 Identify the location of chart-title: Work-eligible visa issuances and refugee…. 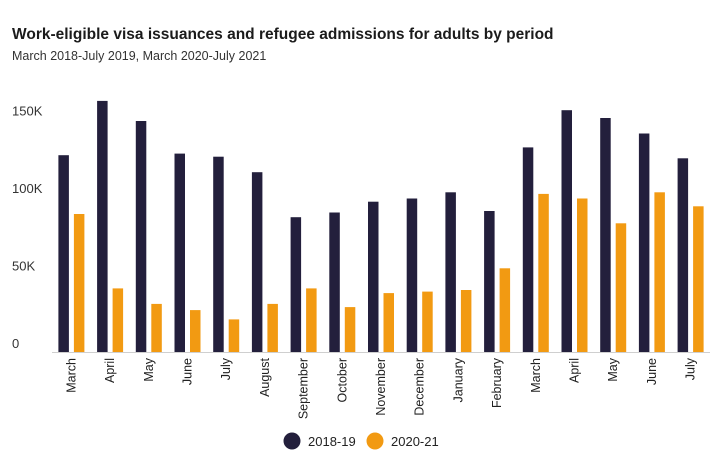
(283, 34).